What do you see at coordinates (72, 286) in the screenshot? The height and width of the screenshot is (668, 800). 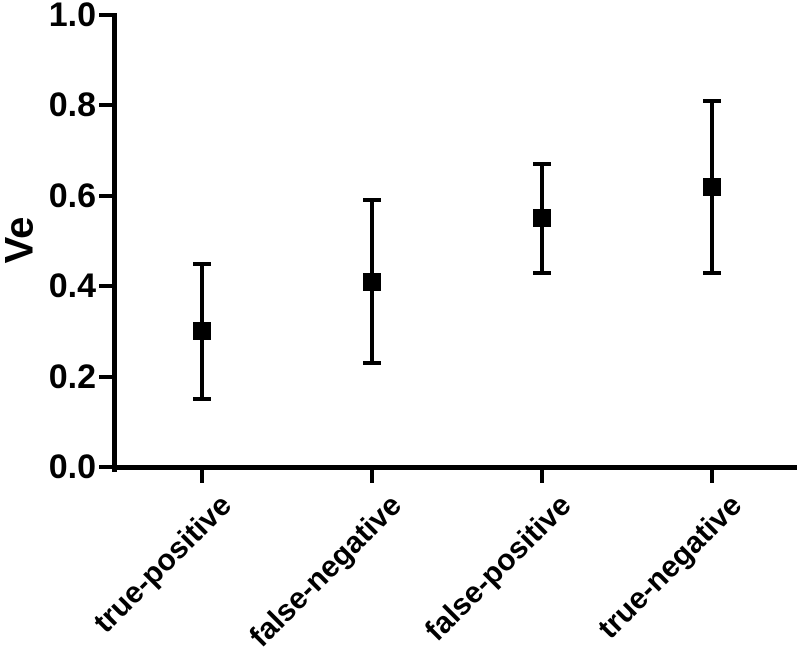 I see `y-tick-label: 0.4` at bounding box center [72, 286].